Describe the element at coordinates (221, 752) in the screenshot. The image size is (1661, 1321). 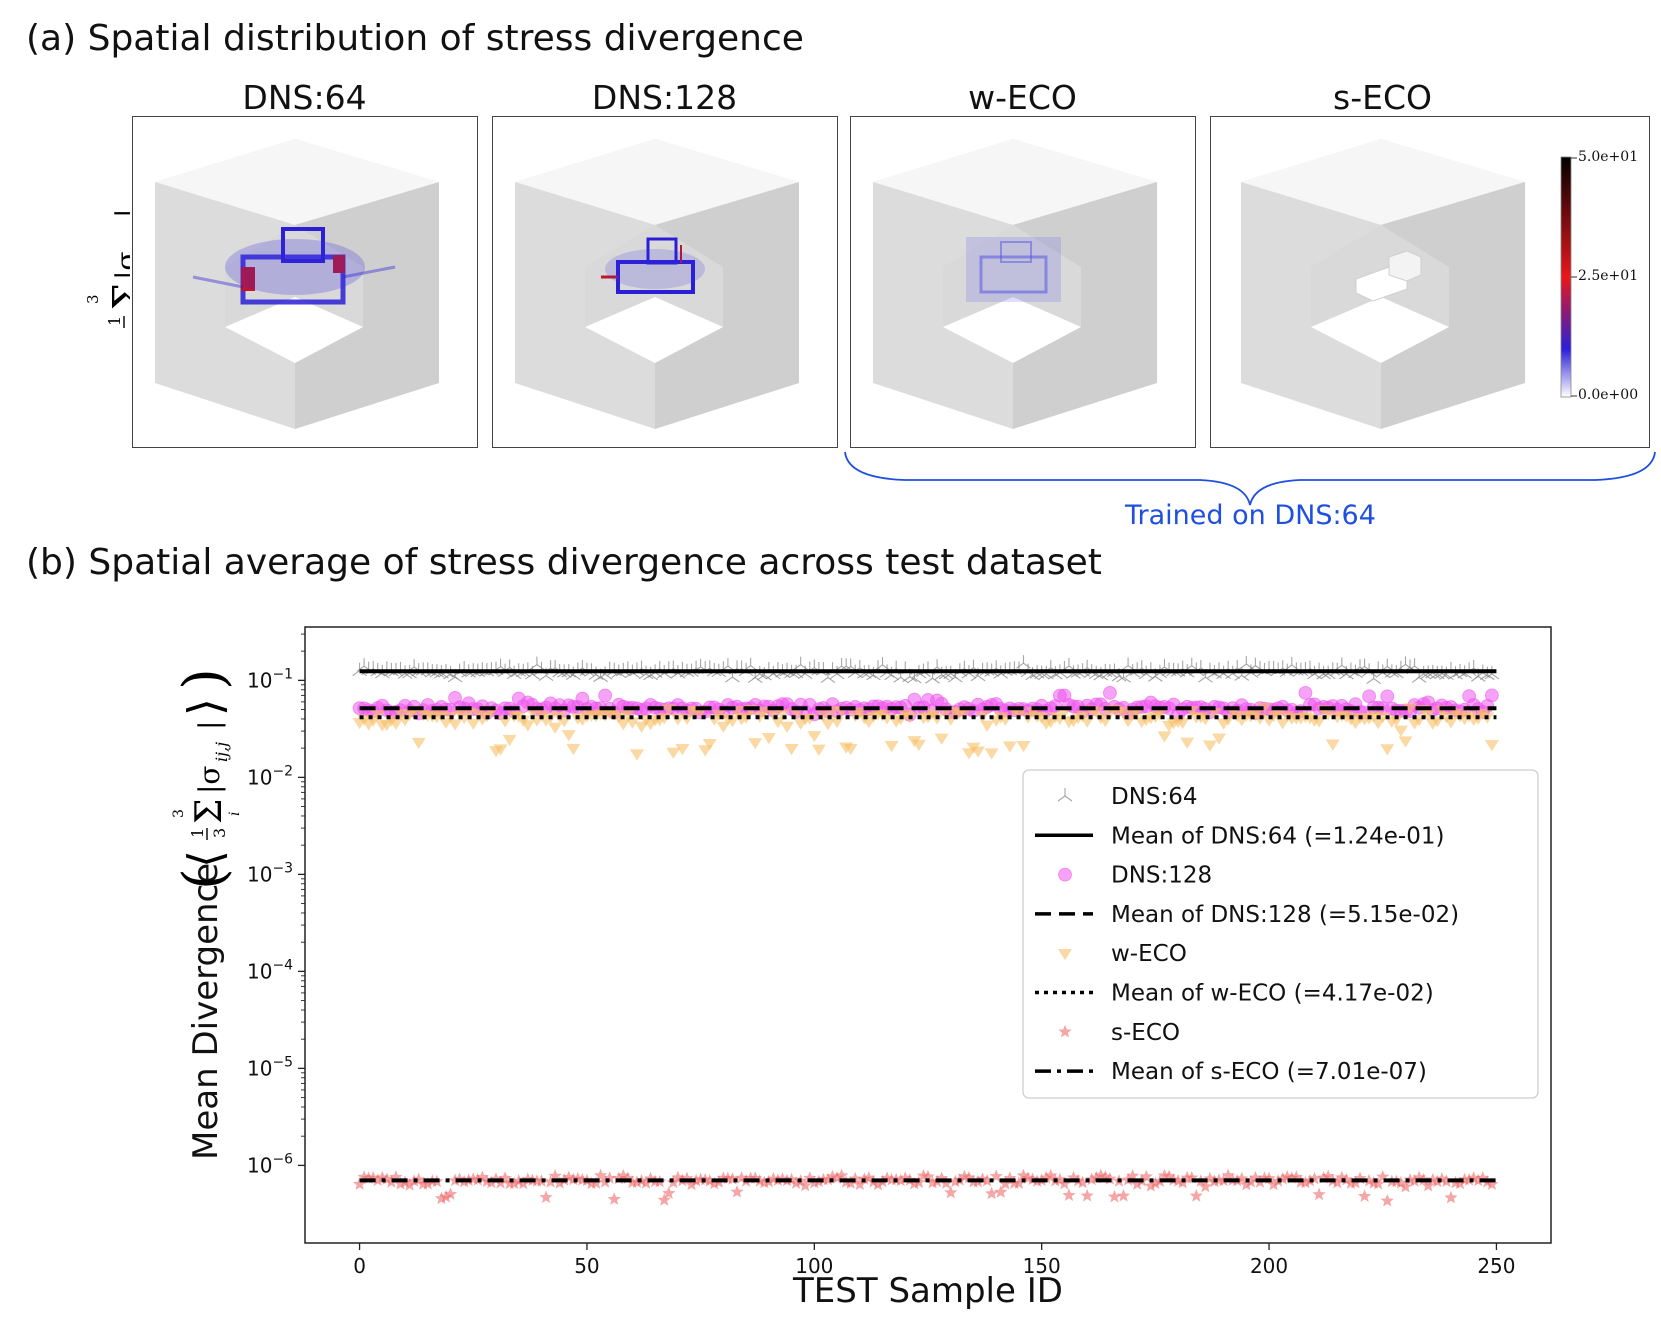
I see `svg-text: ij,j` at that location.